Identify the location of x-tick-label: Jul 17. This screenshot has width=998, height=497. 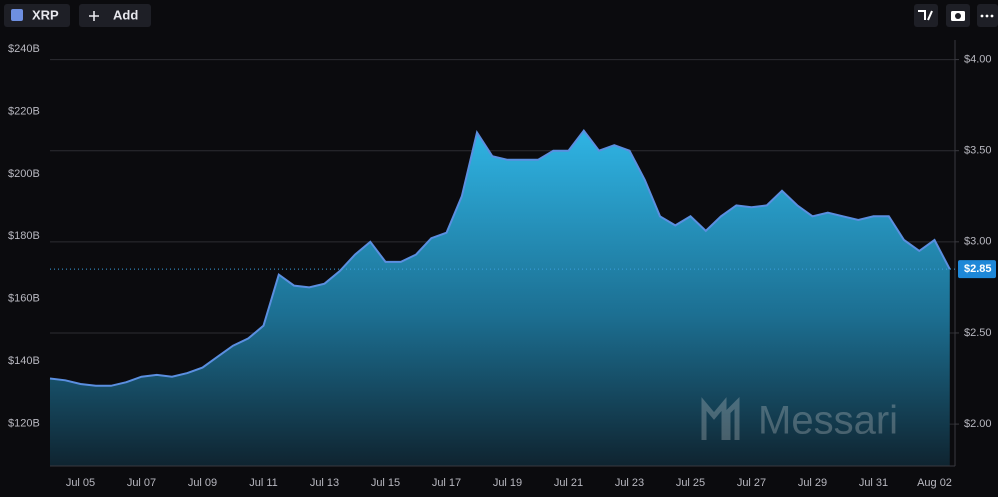
(446, 483).